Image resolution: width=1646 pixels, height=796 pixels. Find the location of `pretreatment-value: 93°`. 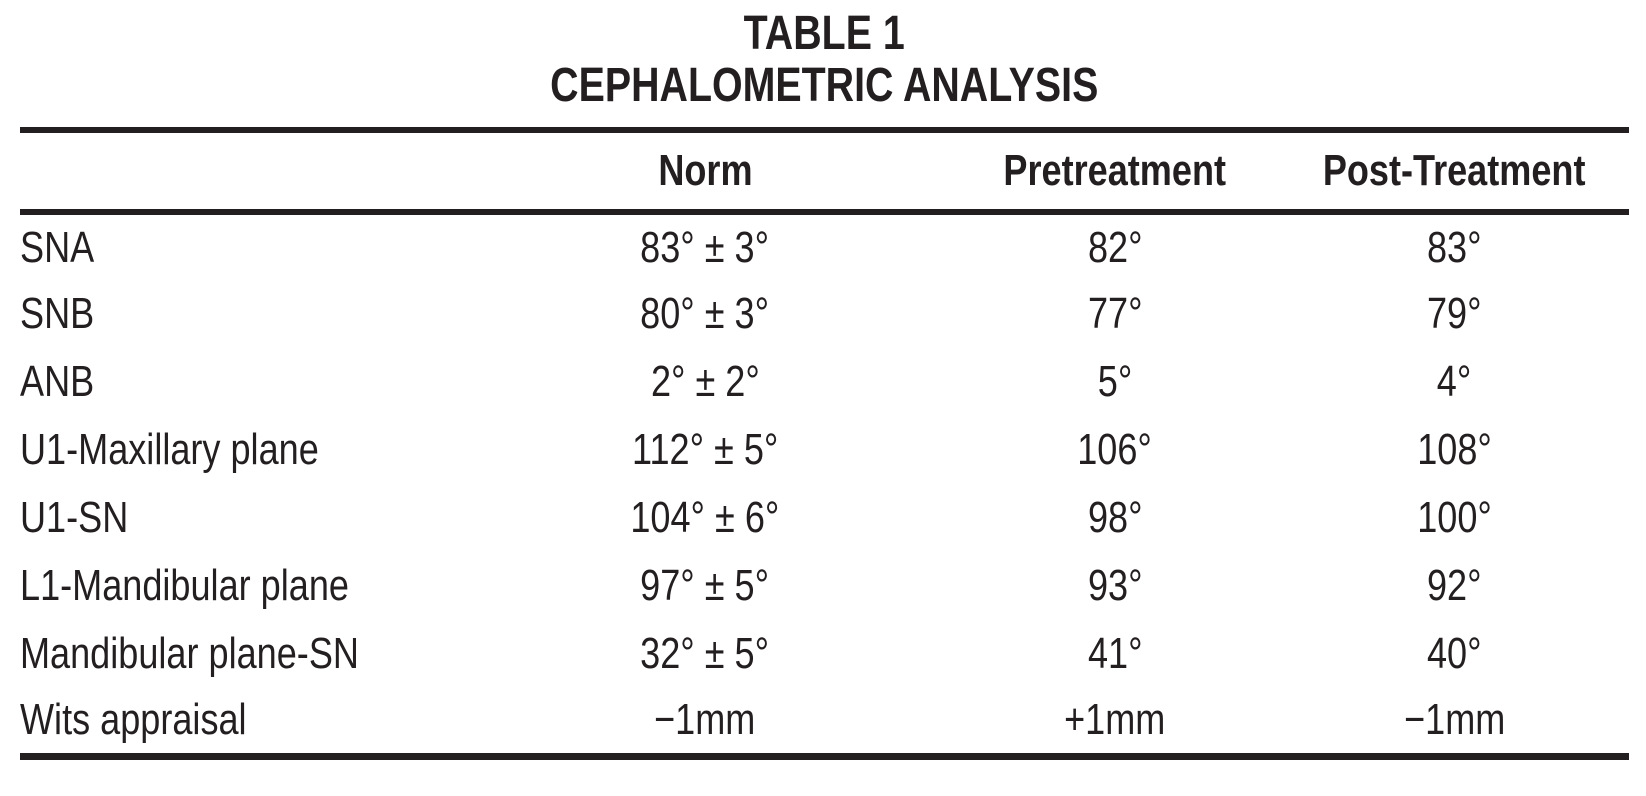

pretreatment-value: 93° is located at coordinates (1115, 586).